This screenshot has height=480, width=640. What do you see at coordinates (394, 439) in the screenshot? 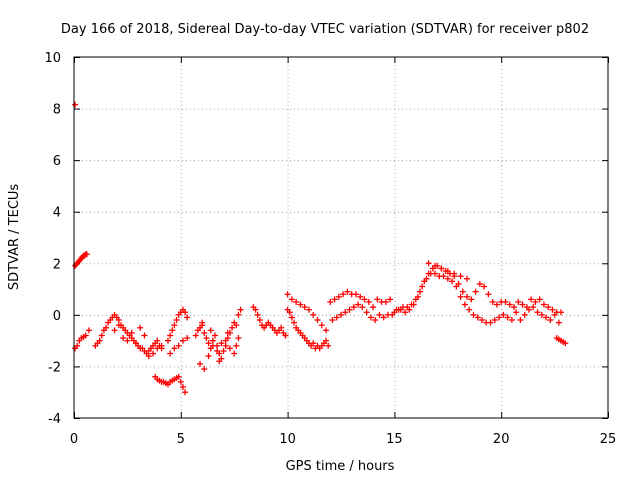
I see `x-tick-label: 15` at bounding box center [394, 439].